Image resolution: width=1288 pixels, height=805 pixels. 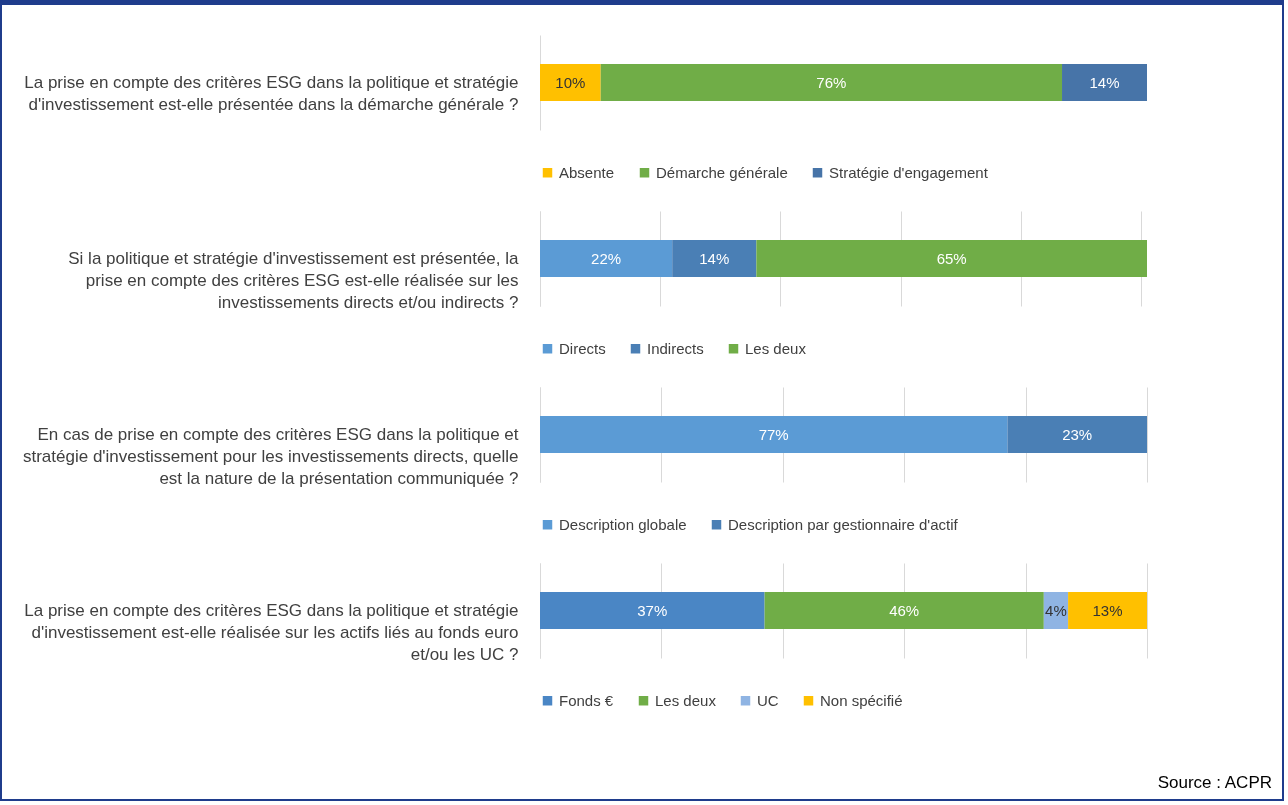 I want to click on data-label: 37%, so click(x=652, y=610).